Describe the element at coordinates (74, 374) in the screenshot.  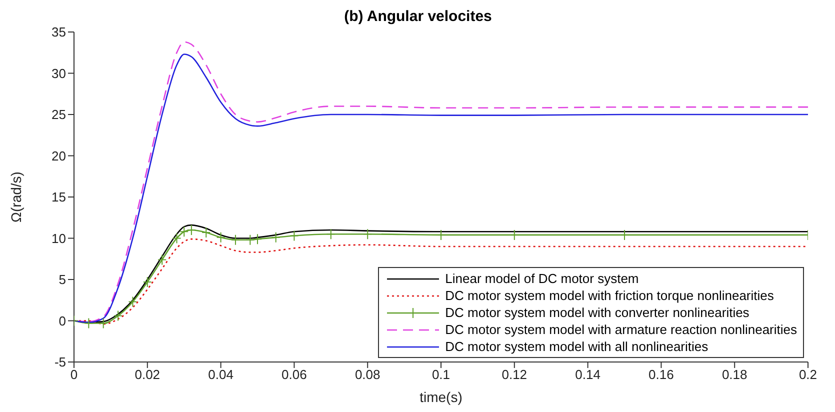
I see `x-tick-label: 0` at that location.